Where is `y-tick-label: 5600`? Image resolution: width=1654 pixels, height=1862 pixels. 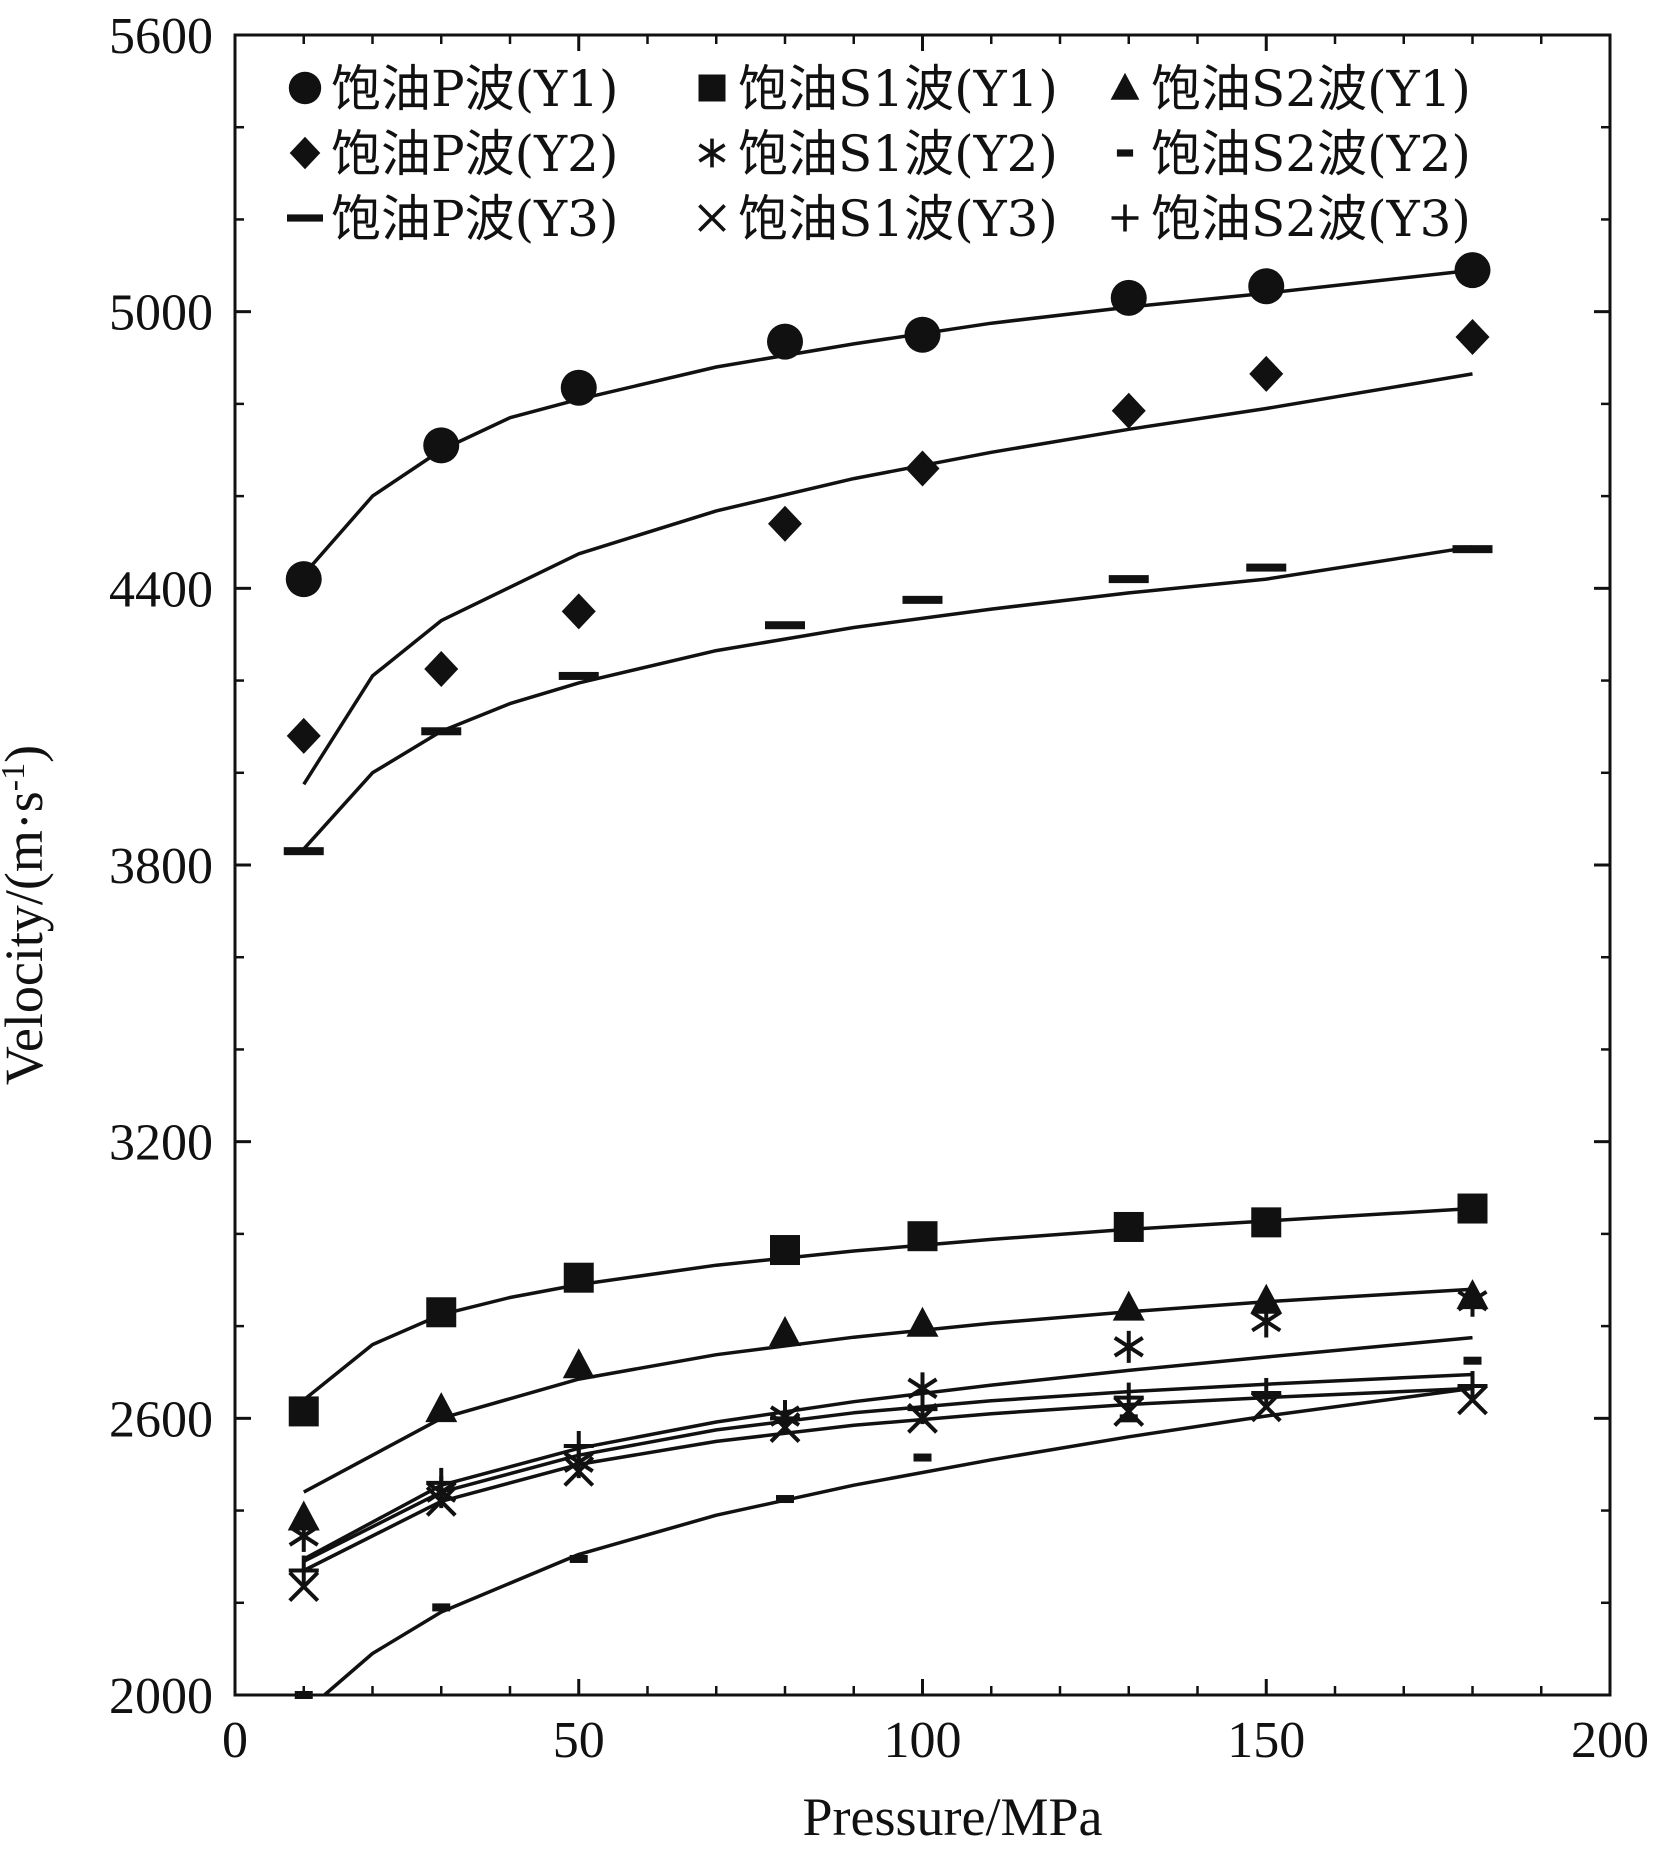 y-tick-label: 5600 is located at coordinates (161, 36).